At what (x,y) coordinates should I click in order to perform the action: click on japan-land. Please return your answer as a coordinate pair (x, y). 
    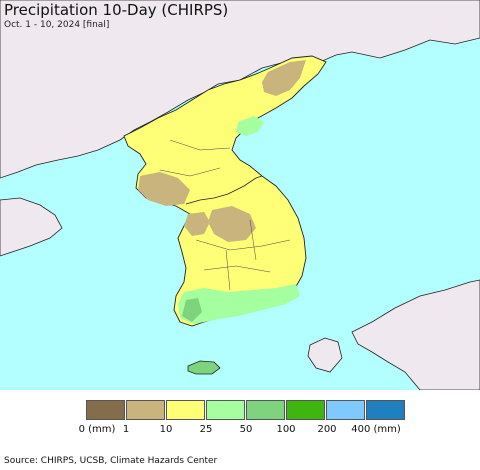
    Looking at the image, I should click on (415, 334).